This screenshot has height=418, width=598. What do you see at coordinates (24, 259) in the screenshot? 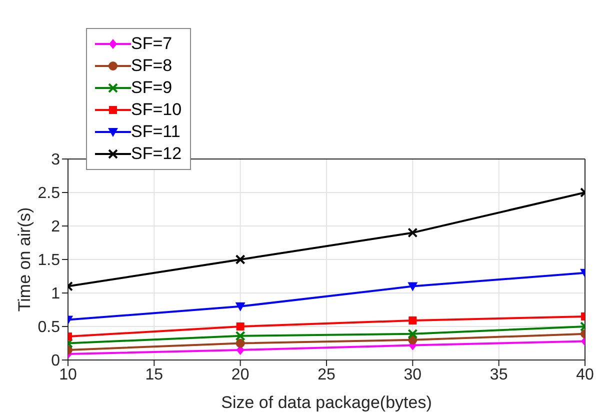
I see `y-axis-title: Time on air(s)` at bounding box center [24, 259].